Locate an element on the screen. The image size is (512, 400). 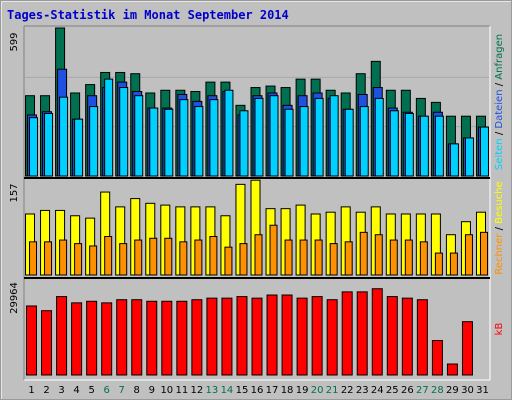
x-tick-label-1: 1 is located at coordinates (31, 390).